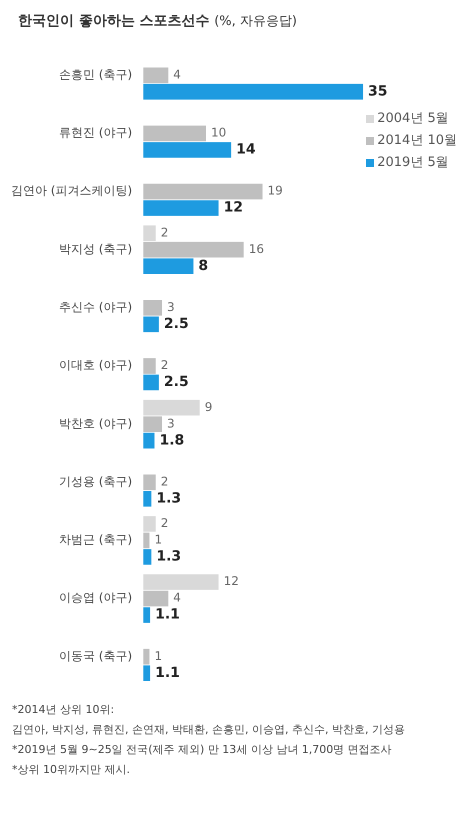 The height and width of the screenshot is (817, 469). Describe the element at coordinates (246, 150) in the screenshot. I see `data-label: 14` at that location.